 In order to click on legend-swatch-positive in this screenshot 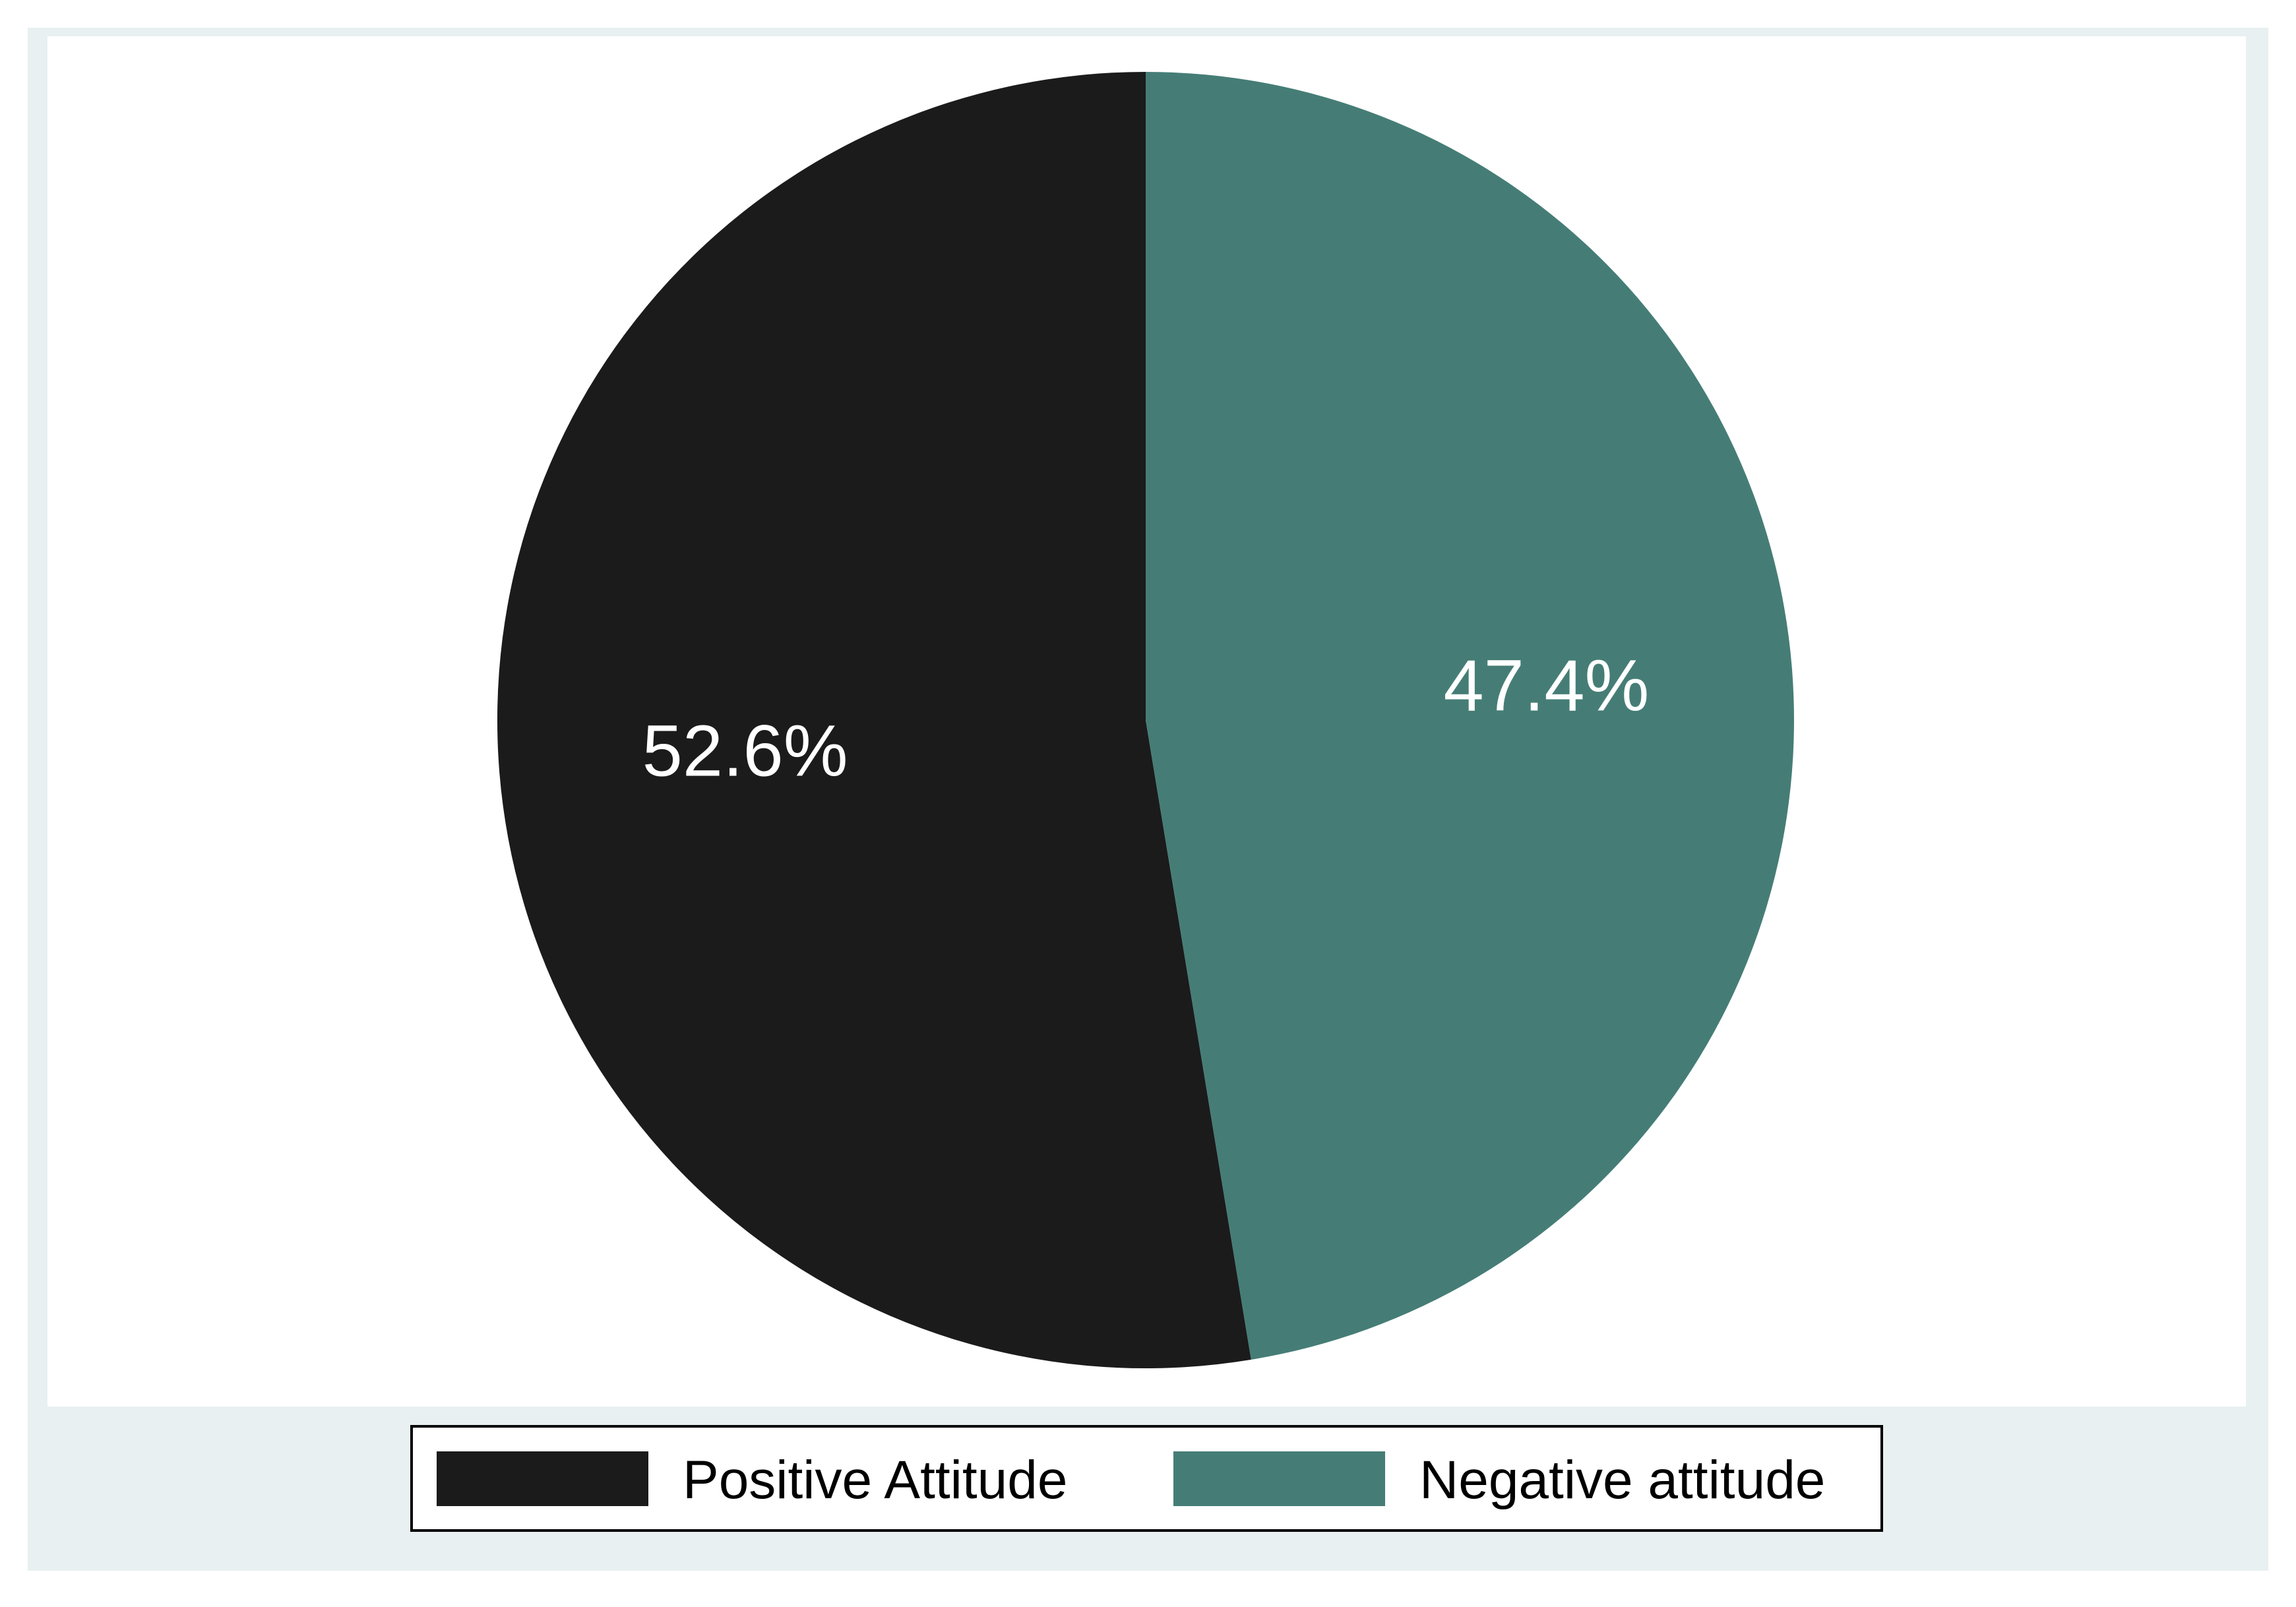, I will do `click(542, 1478)`.